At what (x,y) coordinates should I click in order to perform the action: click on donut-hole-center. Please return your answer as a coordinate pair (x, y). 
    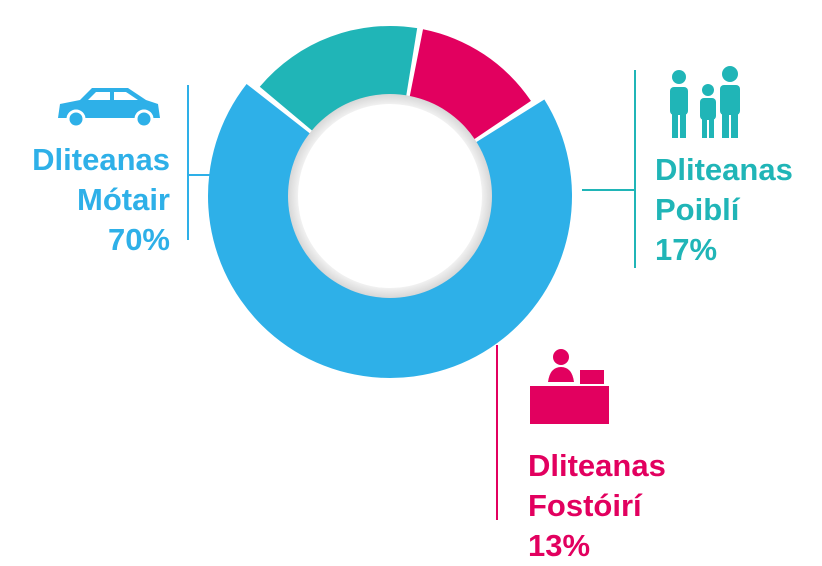
    Looking at the image, I should click on (390, 196).